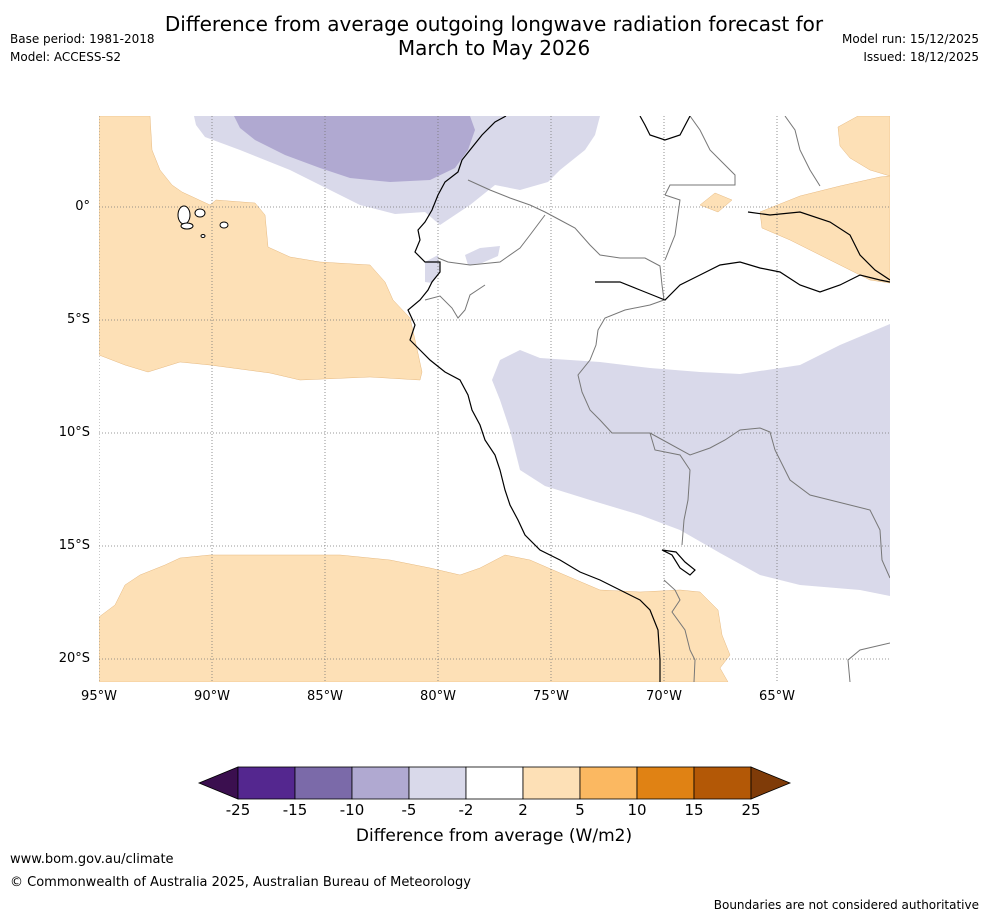 This screenshot has width=988, height=919. What do you see at coordinates (777, 696) in the screenshot?
I see `lon-label-65w: 65°W` at bounding box center [777, 696].